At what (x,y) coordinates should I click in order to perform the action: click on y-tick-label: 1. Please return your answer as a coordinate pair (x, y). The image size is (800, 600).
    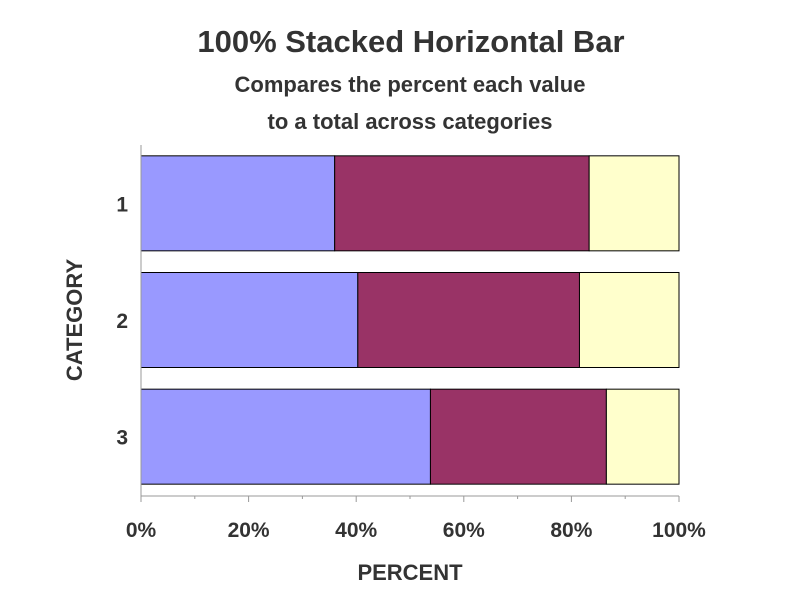
    Looking at the image, I should click on (122, 204).